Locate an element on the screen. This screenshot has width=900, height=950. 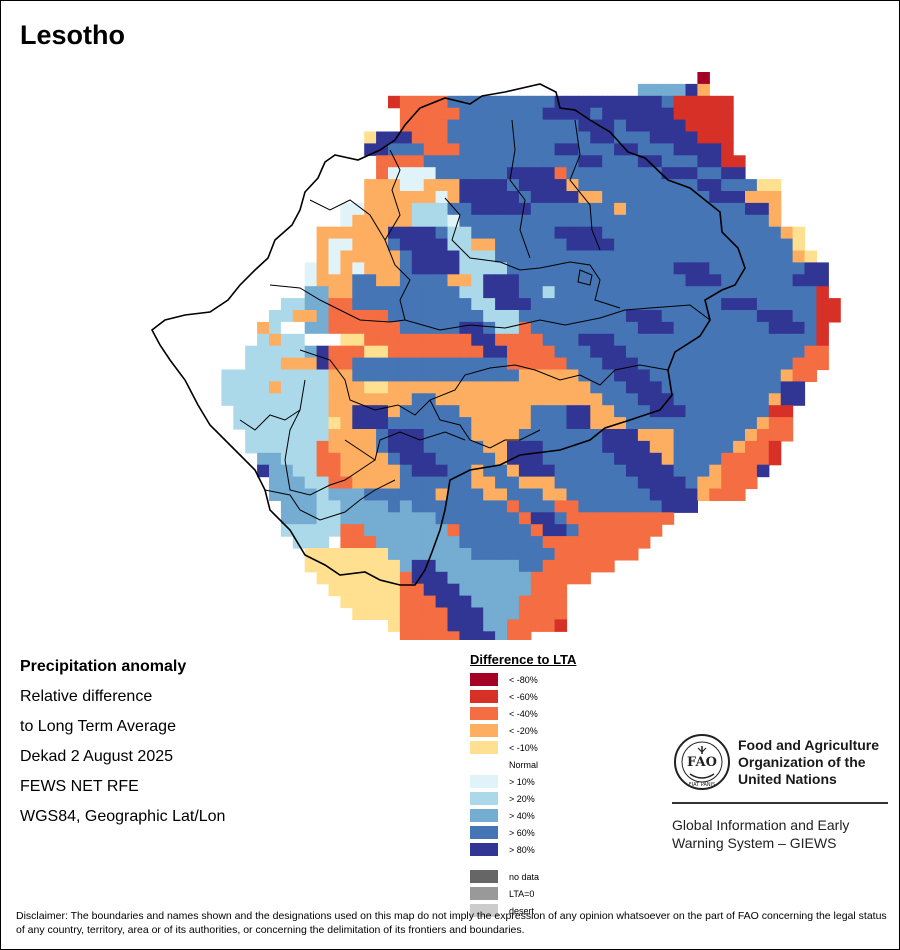
legend-class-label: Normal is located at coordinates (524, 764).